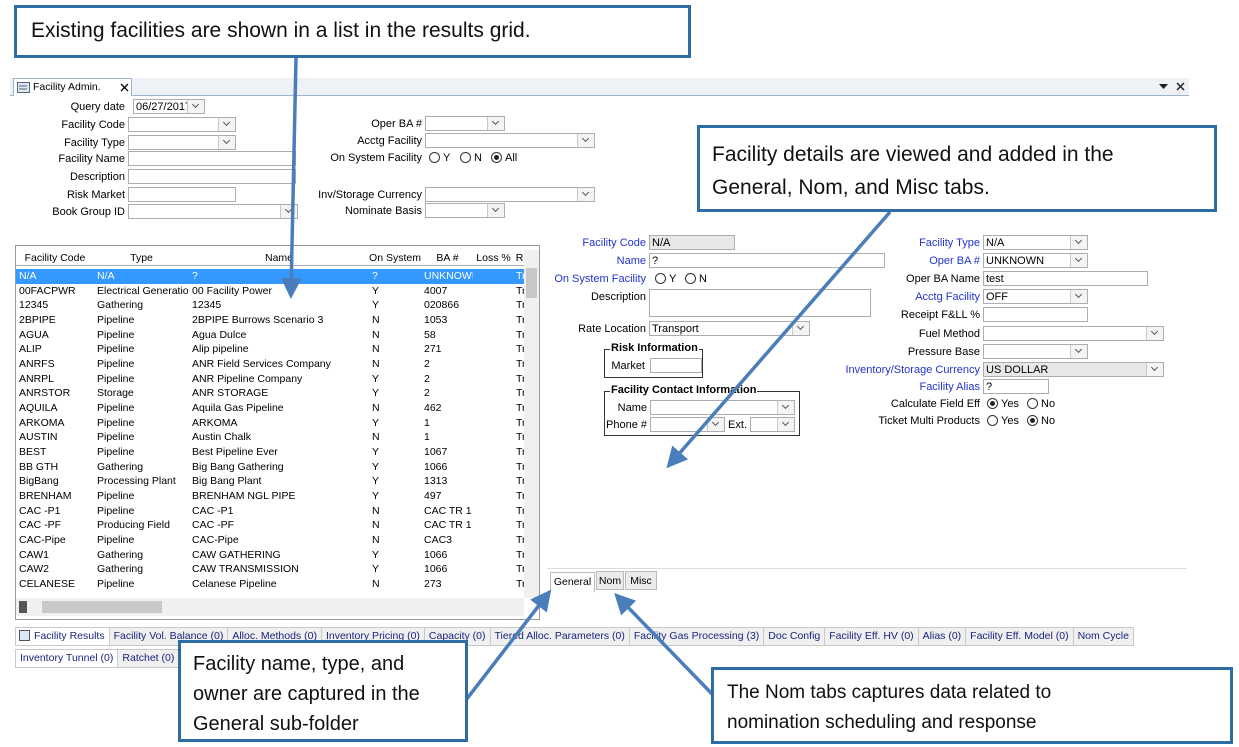 Image resolution: width=1239 pixels, height=747 pixels. I want to click on folder-tab: Facility Results, so click(62, 636).